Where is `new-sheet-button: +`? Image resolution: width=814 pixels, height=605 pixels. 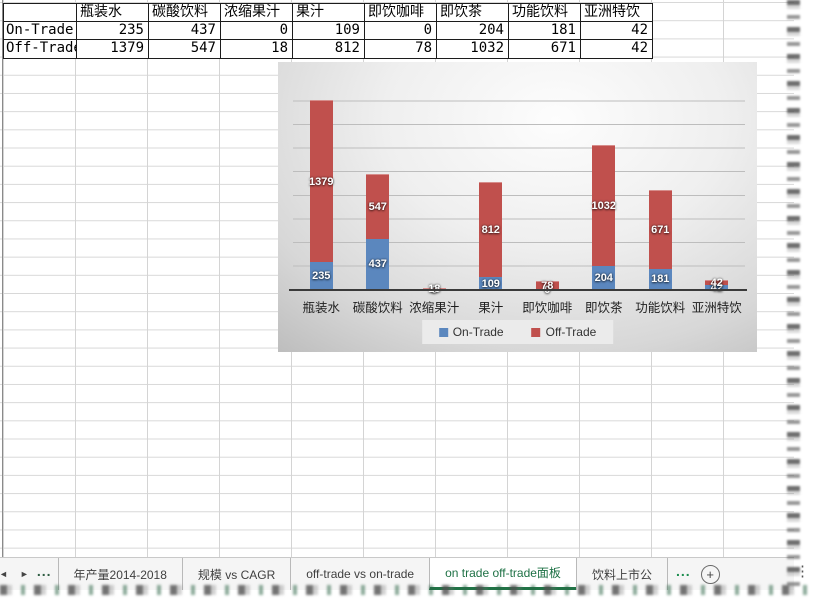
new-sheet-button: + is located at coordinates (710, 574).